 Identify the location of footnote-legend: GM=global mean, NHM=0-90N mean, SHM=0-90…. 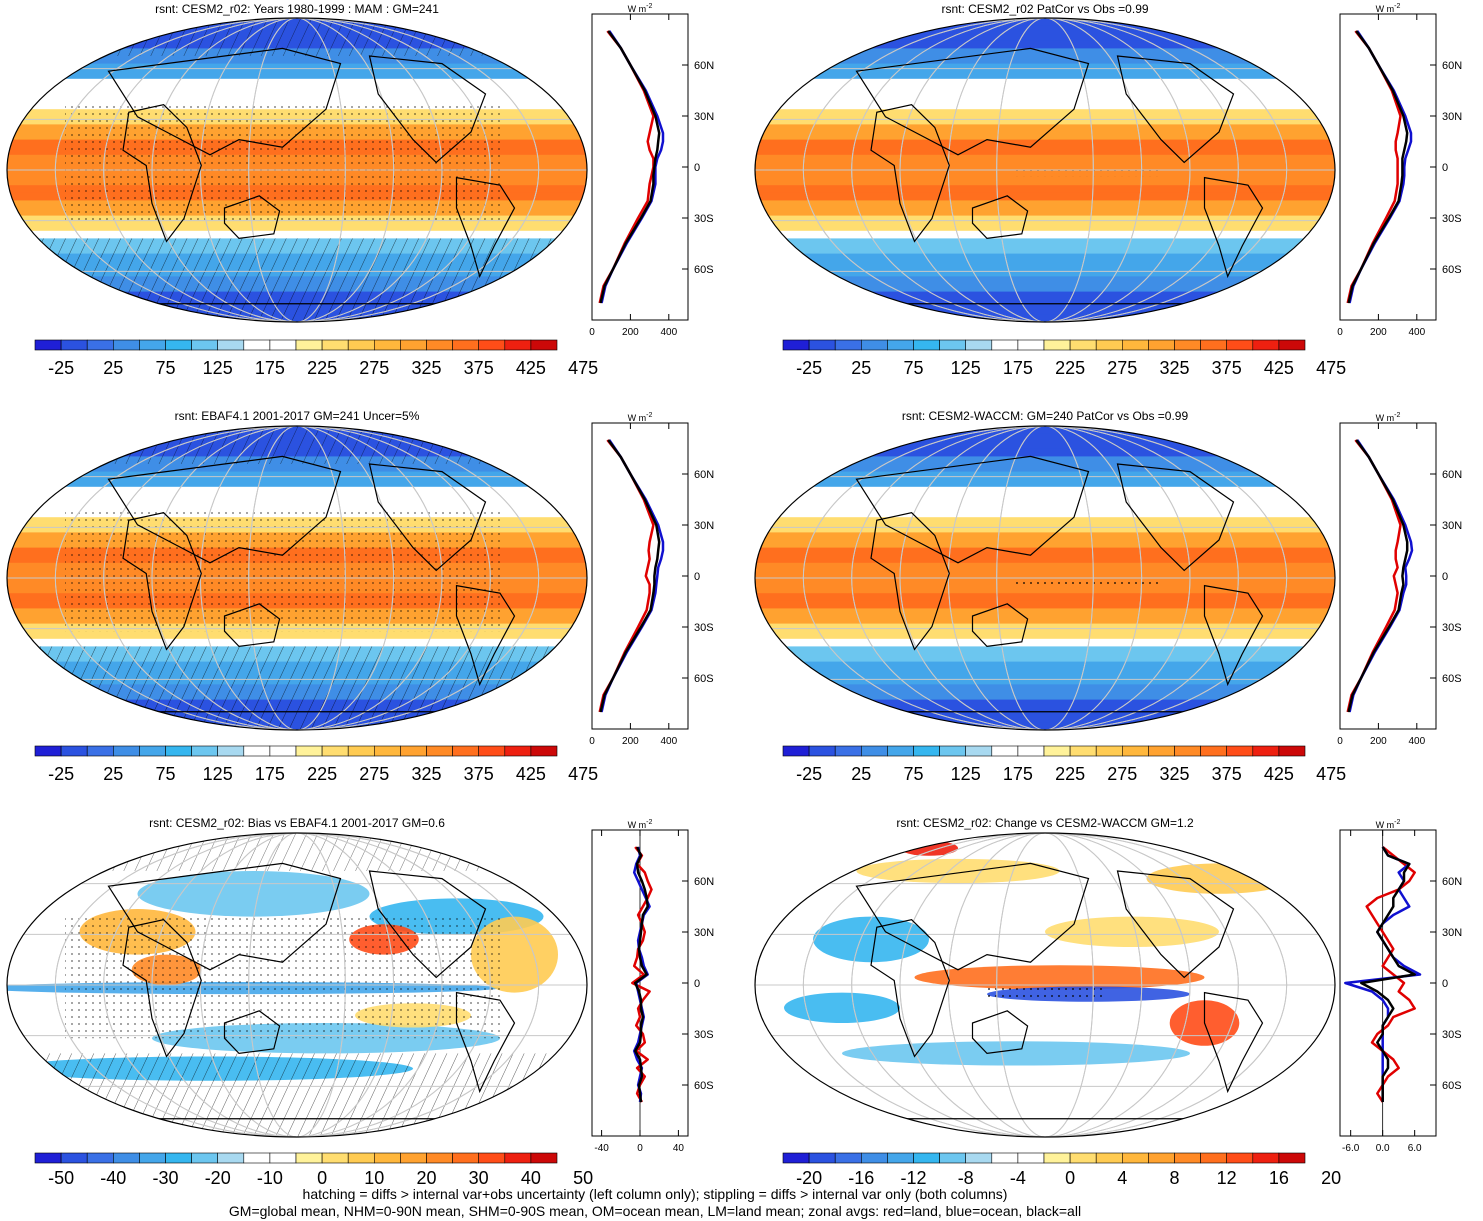
(655, 1211).